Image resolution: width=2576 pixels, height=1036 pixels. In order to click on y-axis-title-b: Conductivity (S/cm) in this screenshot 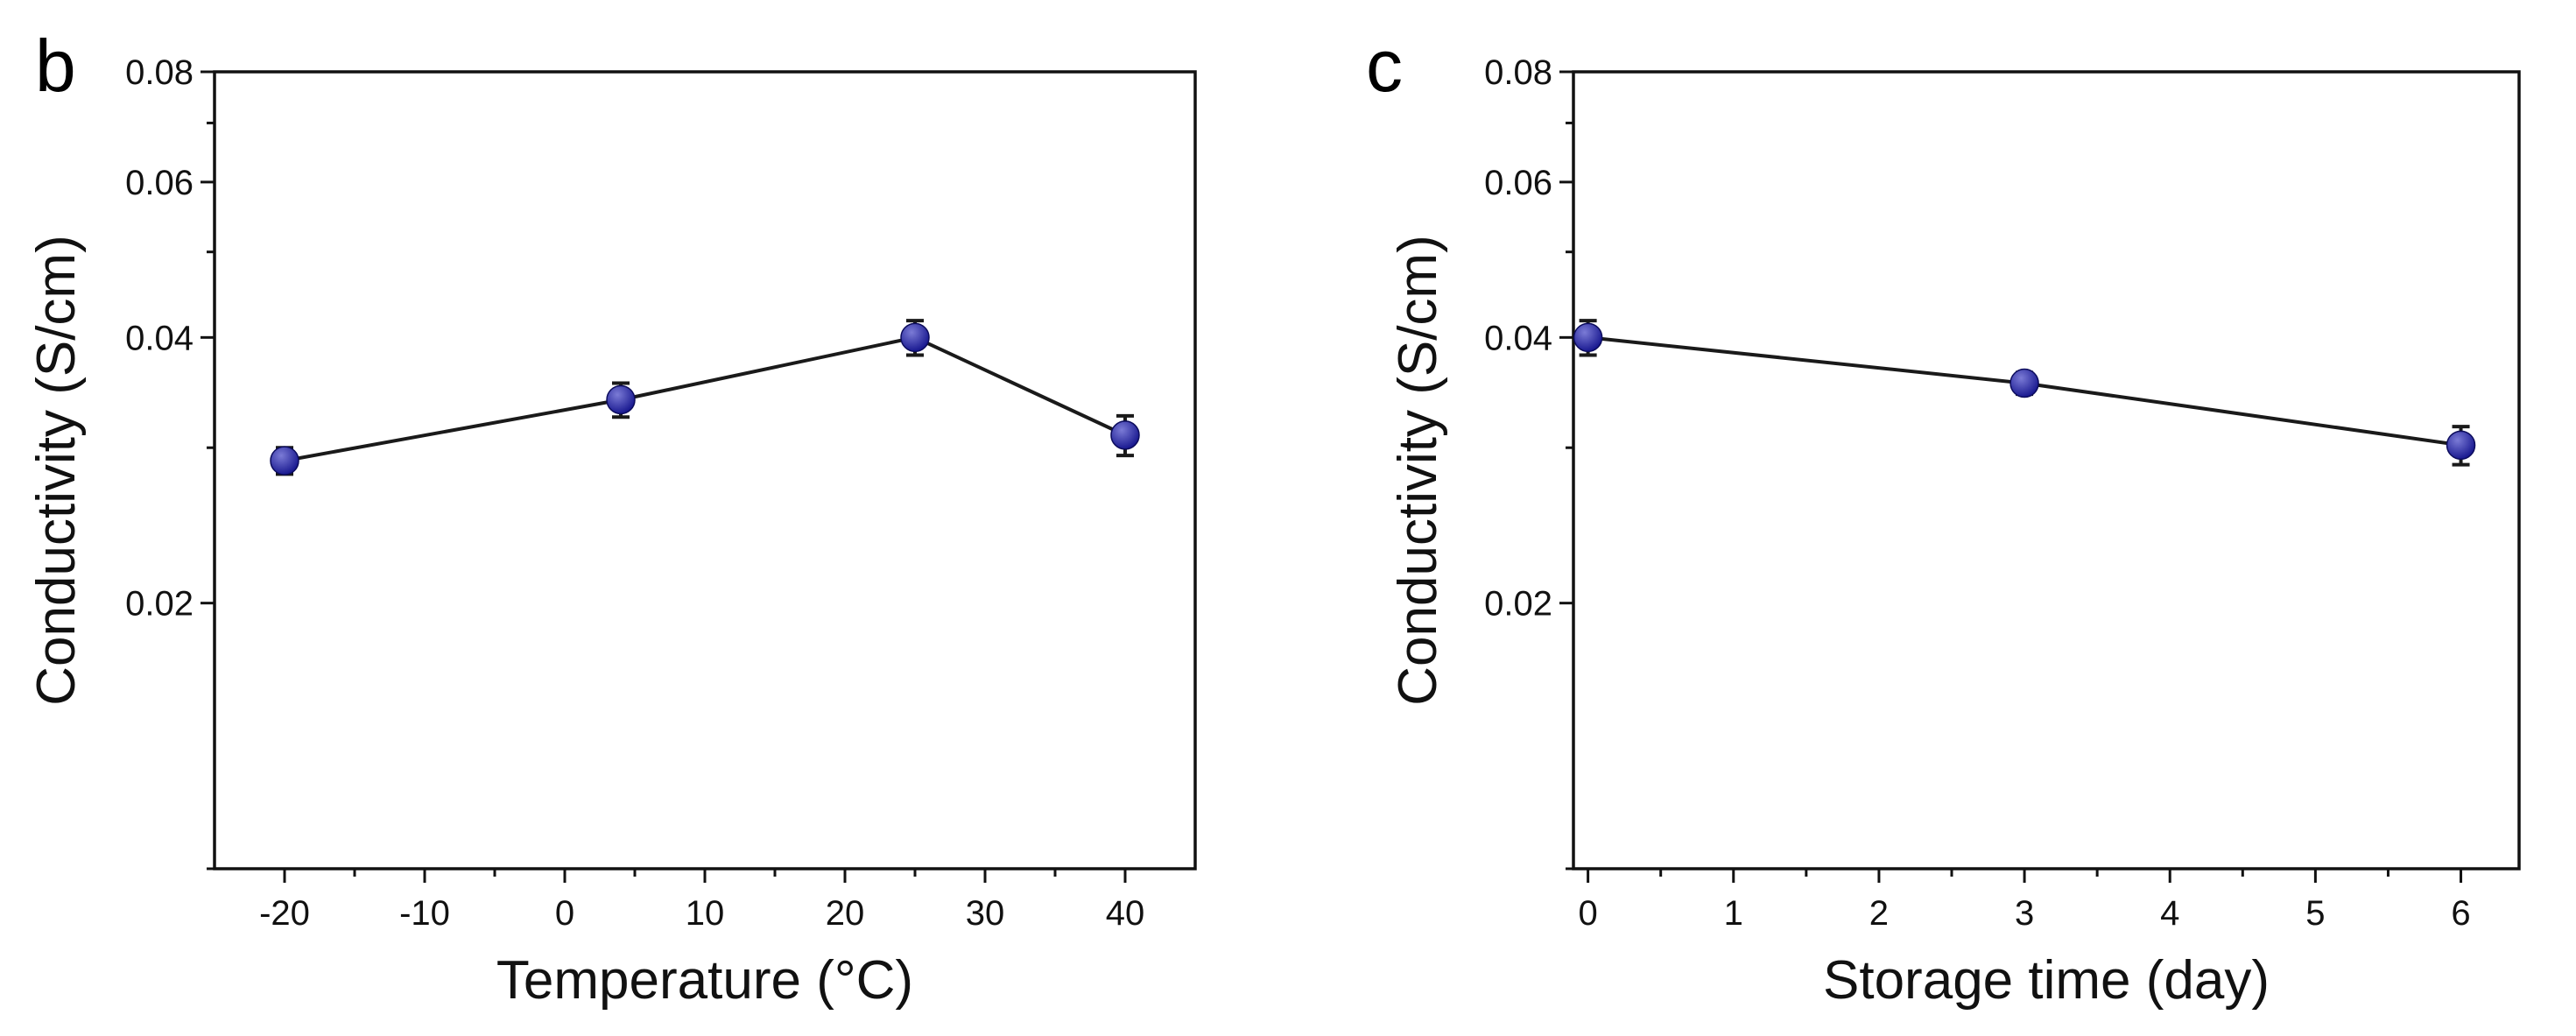, I will do `click(56, 470)`.